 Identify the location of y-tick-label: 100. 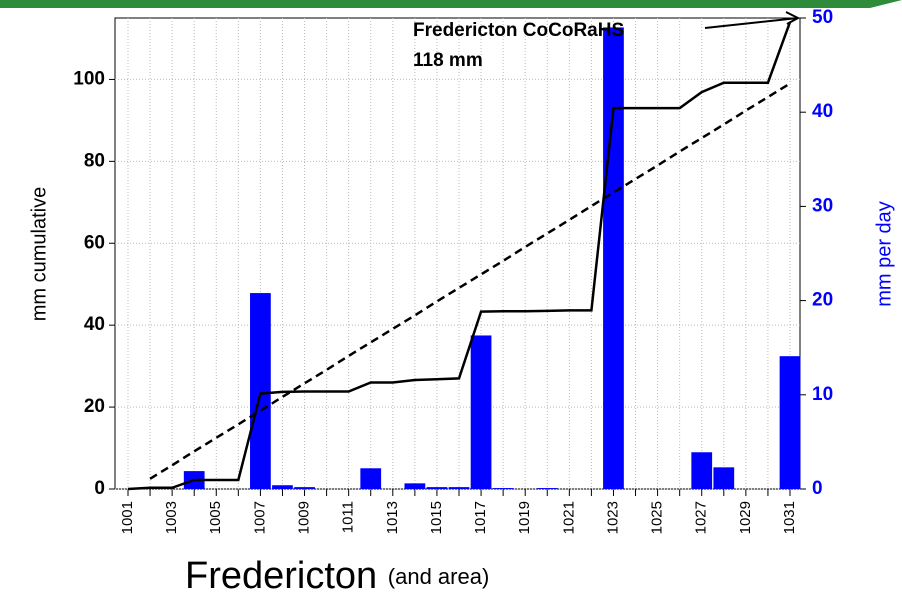
(89, 78).